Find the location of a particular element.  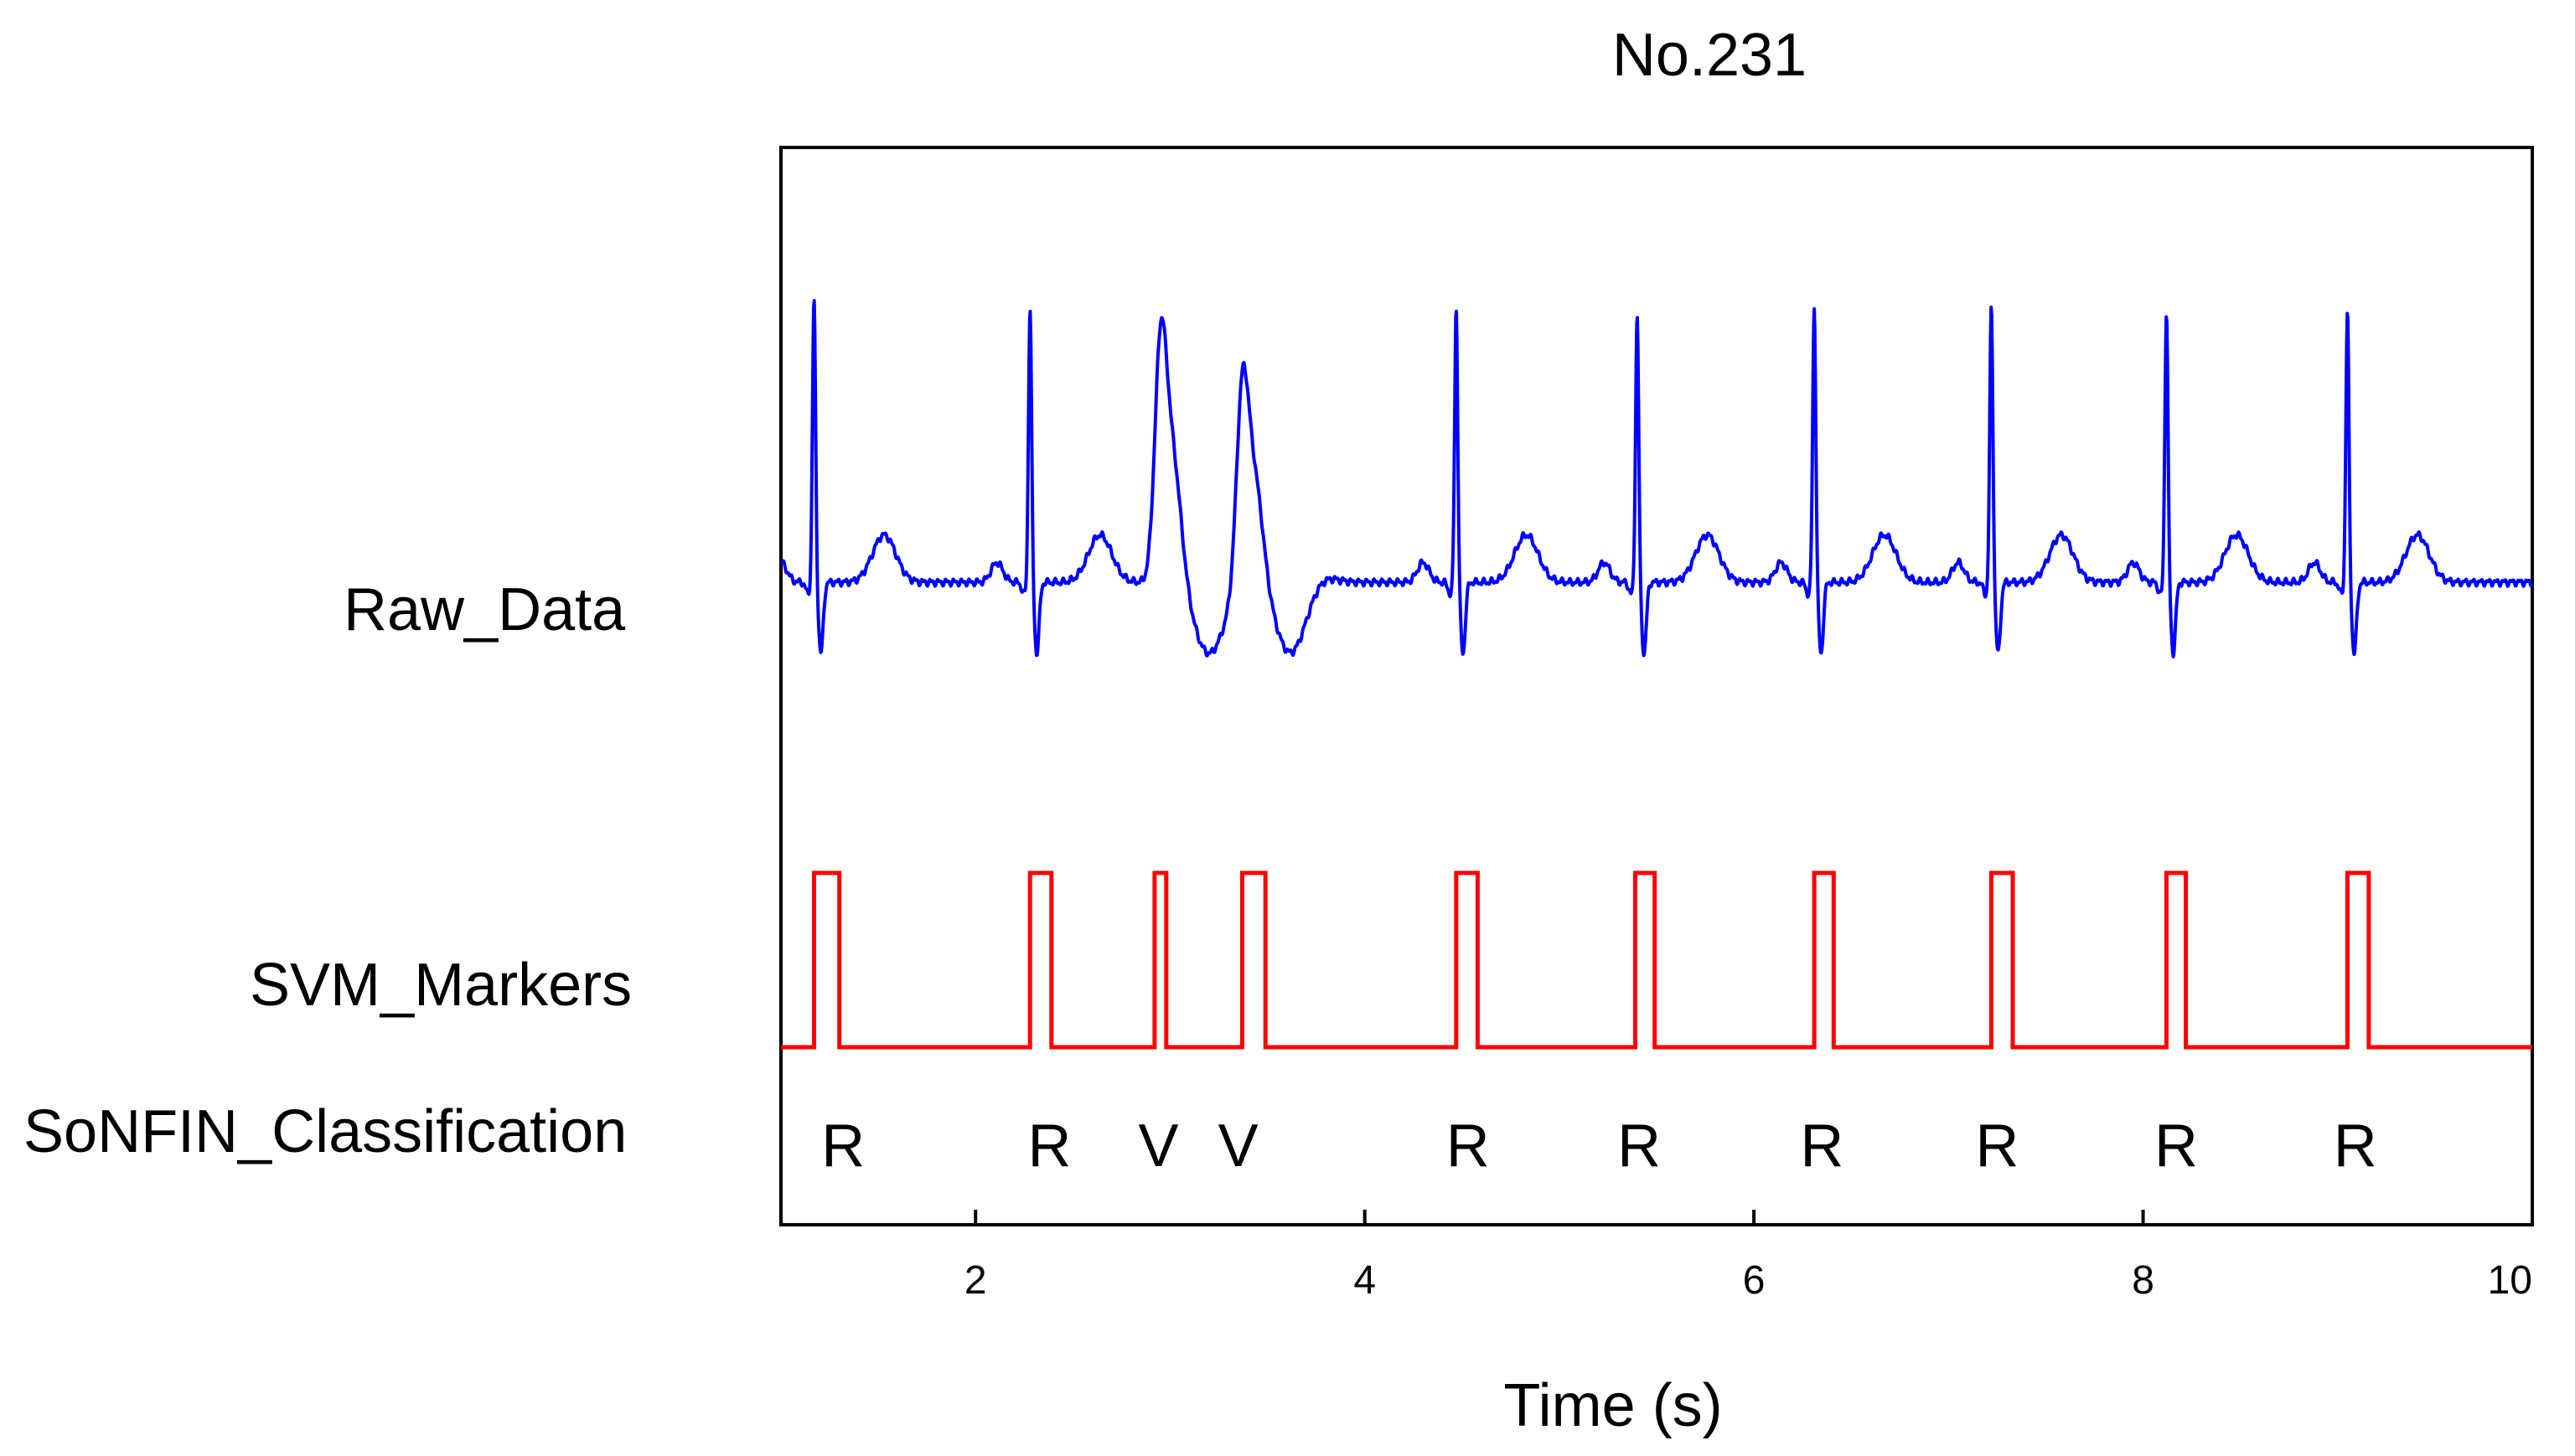

x-tick-label: 2 is located at coordinates (976, 1280).